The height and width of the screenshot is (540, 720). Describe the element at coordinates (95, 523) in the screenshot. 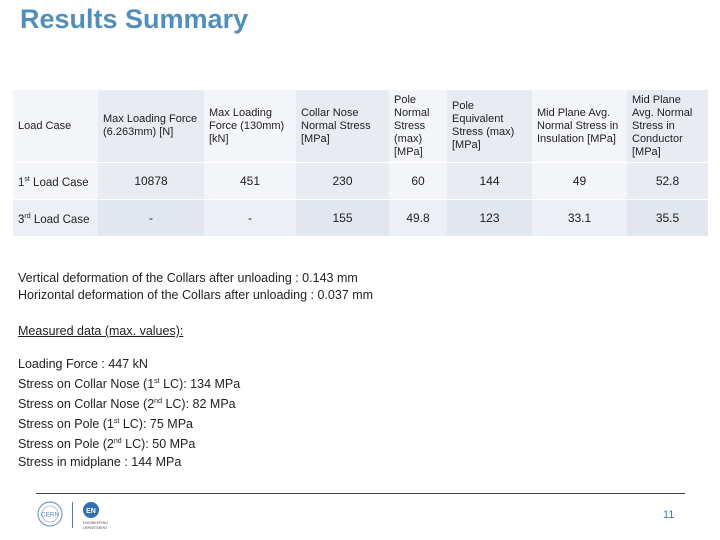

I see `en-logo-sub-1: ENGINEERING` at that location.